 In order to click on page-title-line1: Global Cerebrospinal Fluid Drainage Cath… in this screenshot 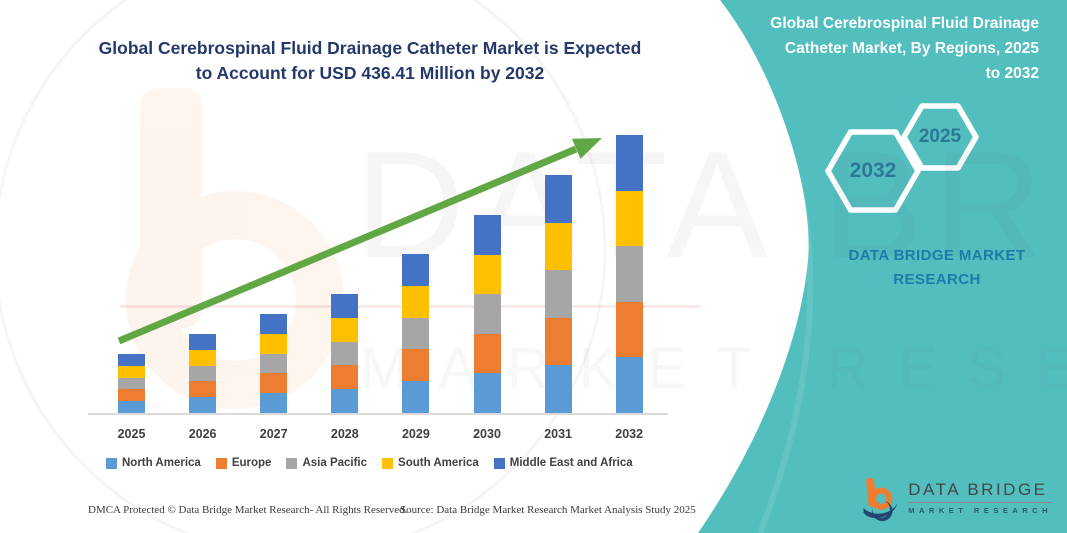, I will do `click(370, 48)`.